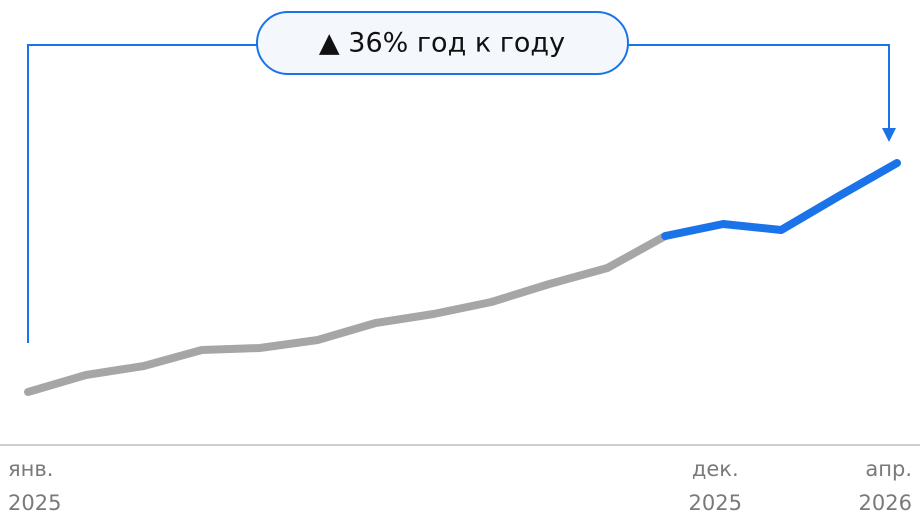 The image size is (920, 516). What do you see at coordinates (889, 135) in the screenshot?
I see `annotation-arrow` at bounding box center [889, 135].